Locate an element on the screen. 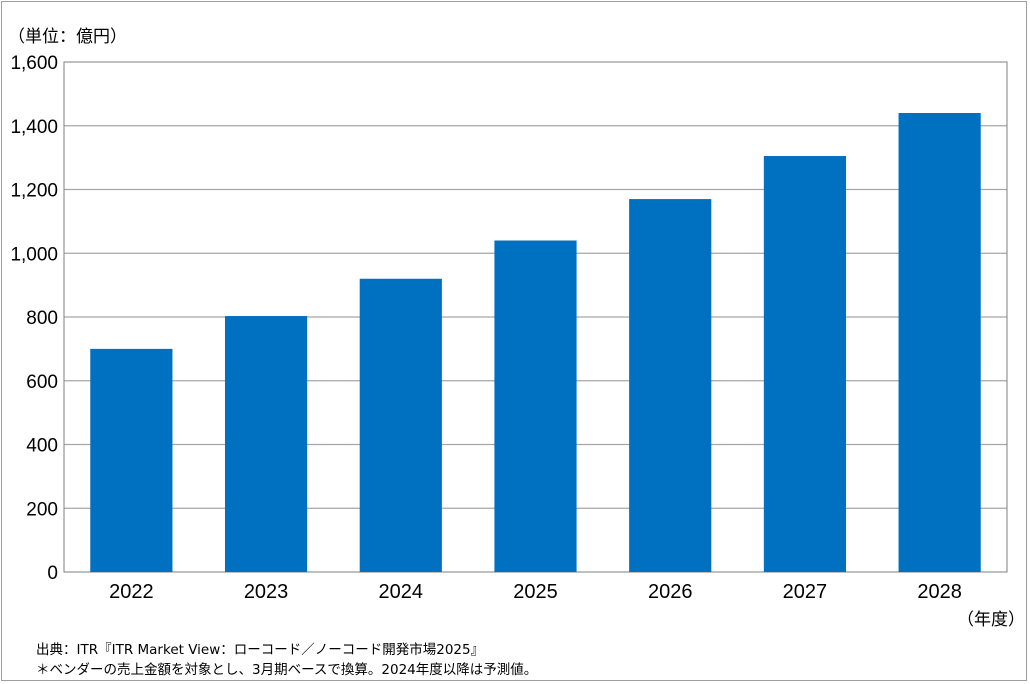  footnote: ＊ベンダーの売上金額を対象とし、3月期ベースで換算。2024年度以降は予測値。 is located at coordinates (287, 670).